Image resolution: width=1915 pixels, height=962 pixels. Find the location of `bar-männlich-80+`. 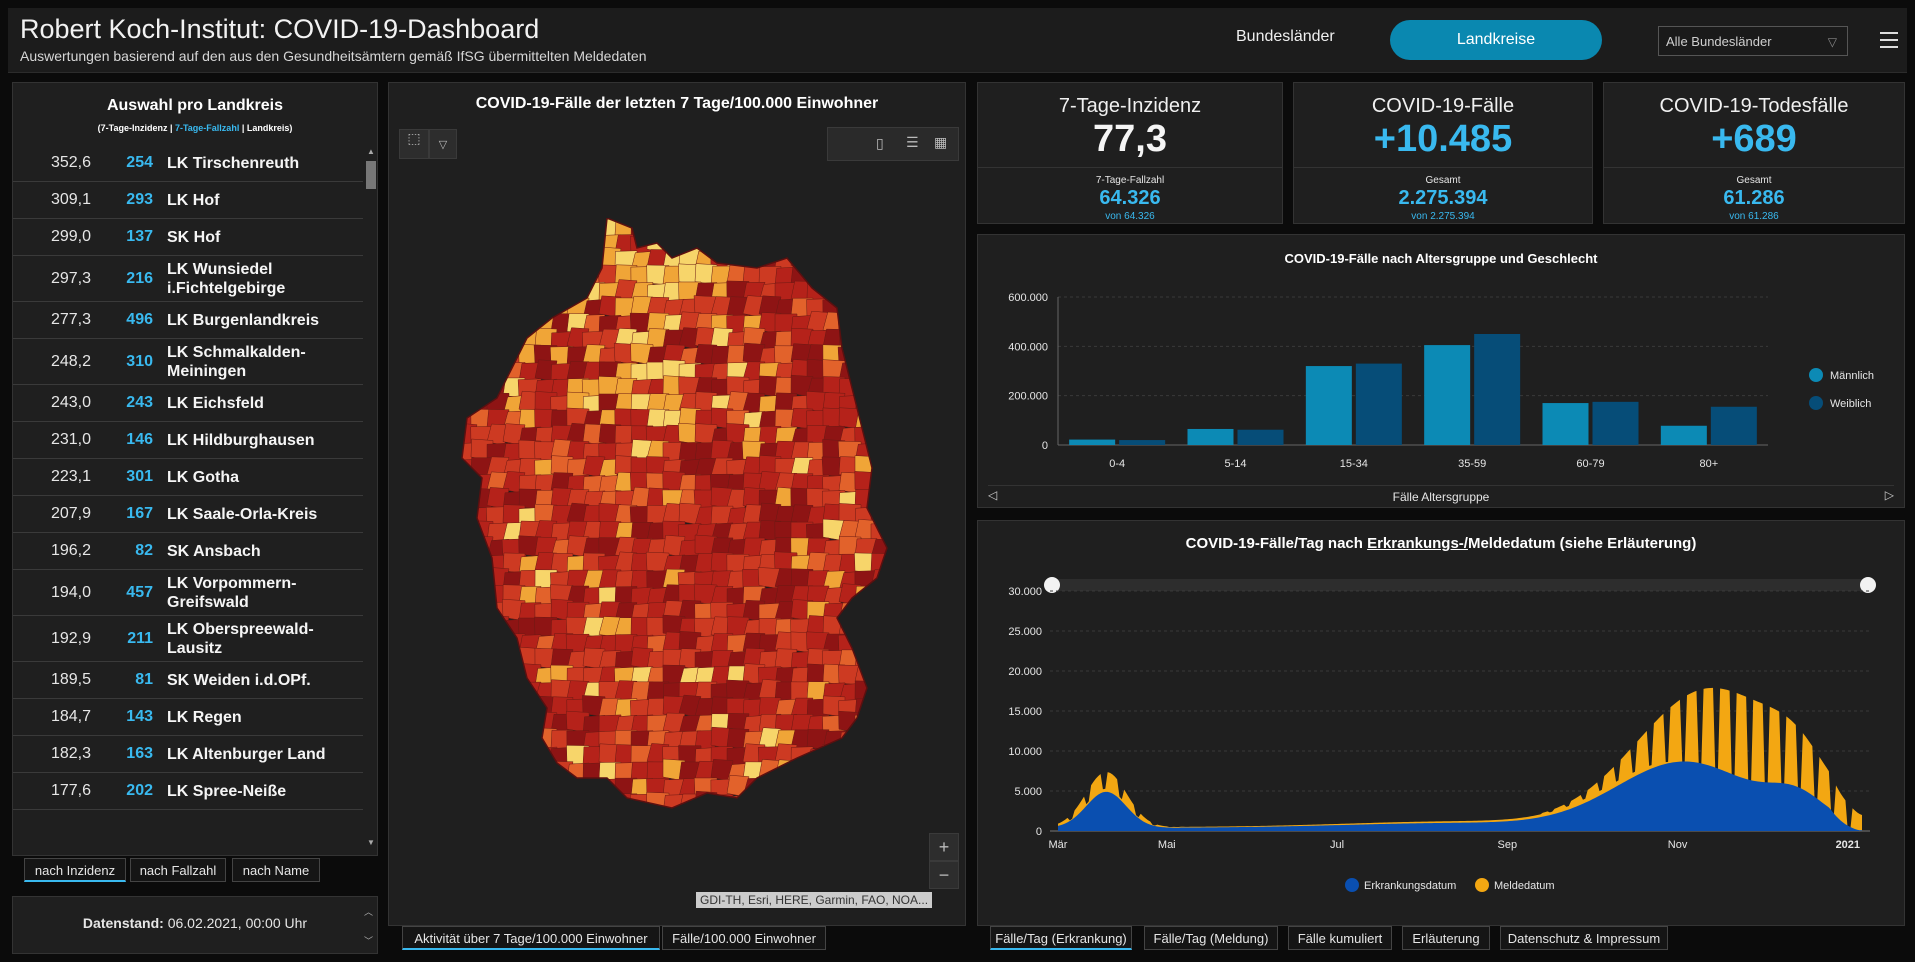

bar-männlich-80+ is located at coordinates (1683, 435).